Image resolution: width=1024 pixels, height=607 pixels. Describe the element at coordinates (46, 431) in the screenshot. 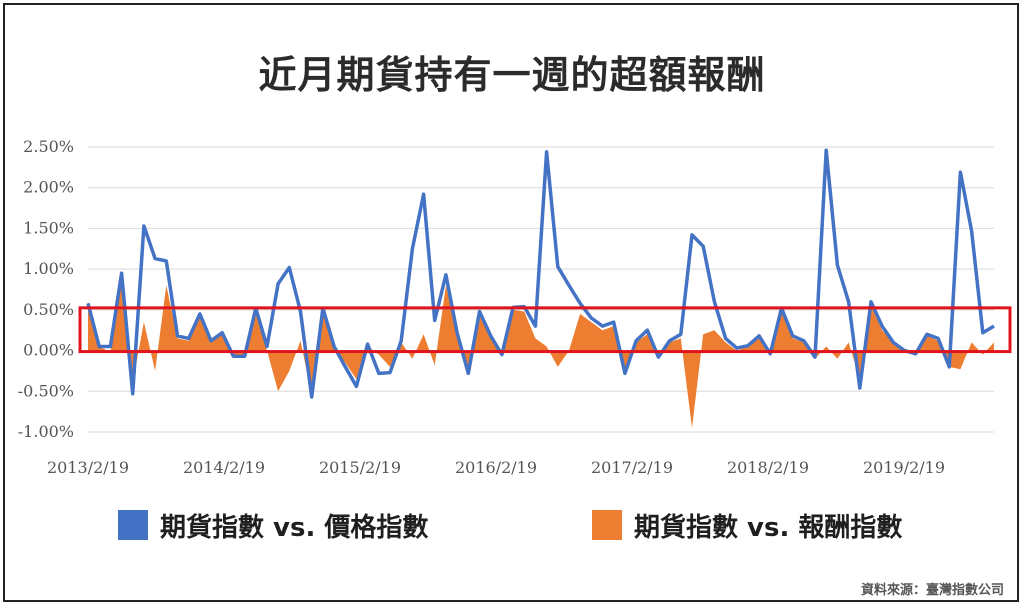

I see `y-tick-label: -1.00%` at that location.